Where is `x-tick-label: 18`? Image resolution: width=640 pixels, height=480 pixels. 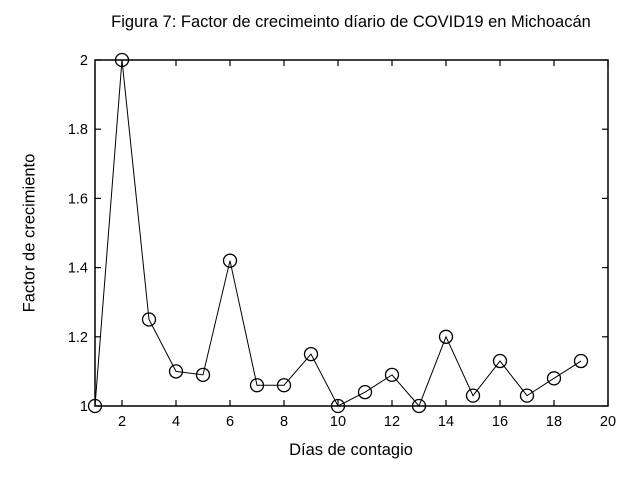 x-tick-label: 18 is located at coordinates (554, 422).